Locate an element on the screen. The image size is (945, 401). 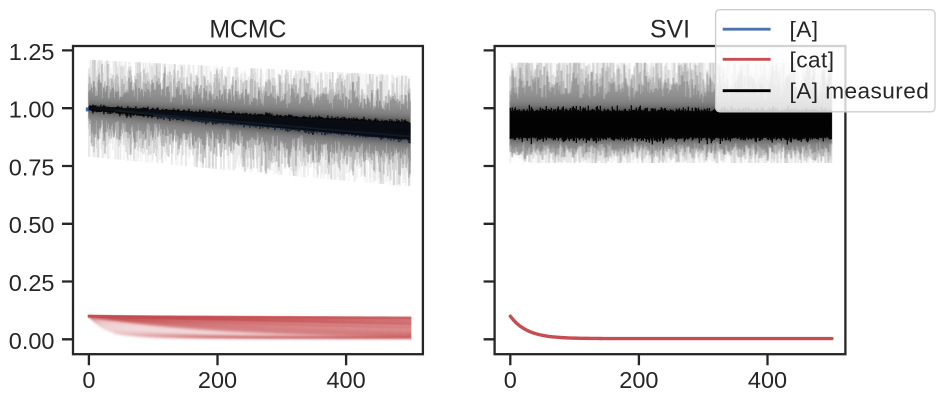
svg-text: 1.25 is located at coordinates (32, 52).